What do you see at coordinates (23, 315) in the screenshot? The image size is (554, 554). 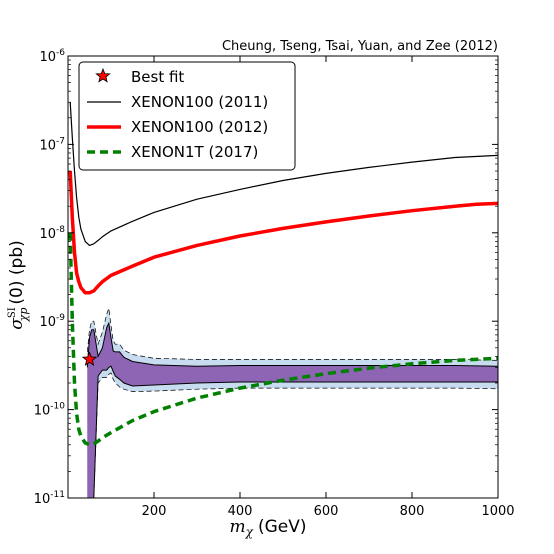 I see `y-axis-subscript: χp` at bounding box center [23, 315].